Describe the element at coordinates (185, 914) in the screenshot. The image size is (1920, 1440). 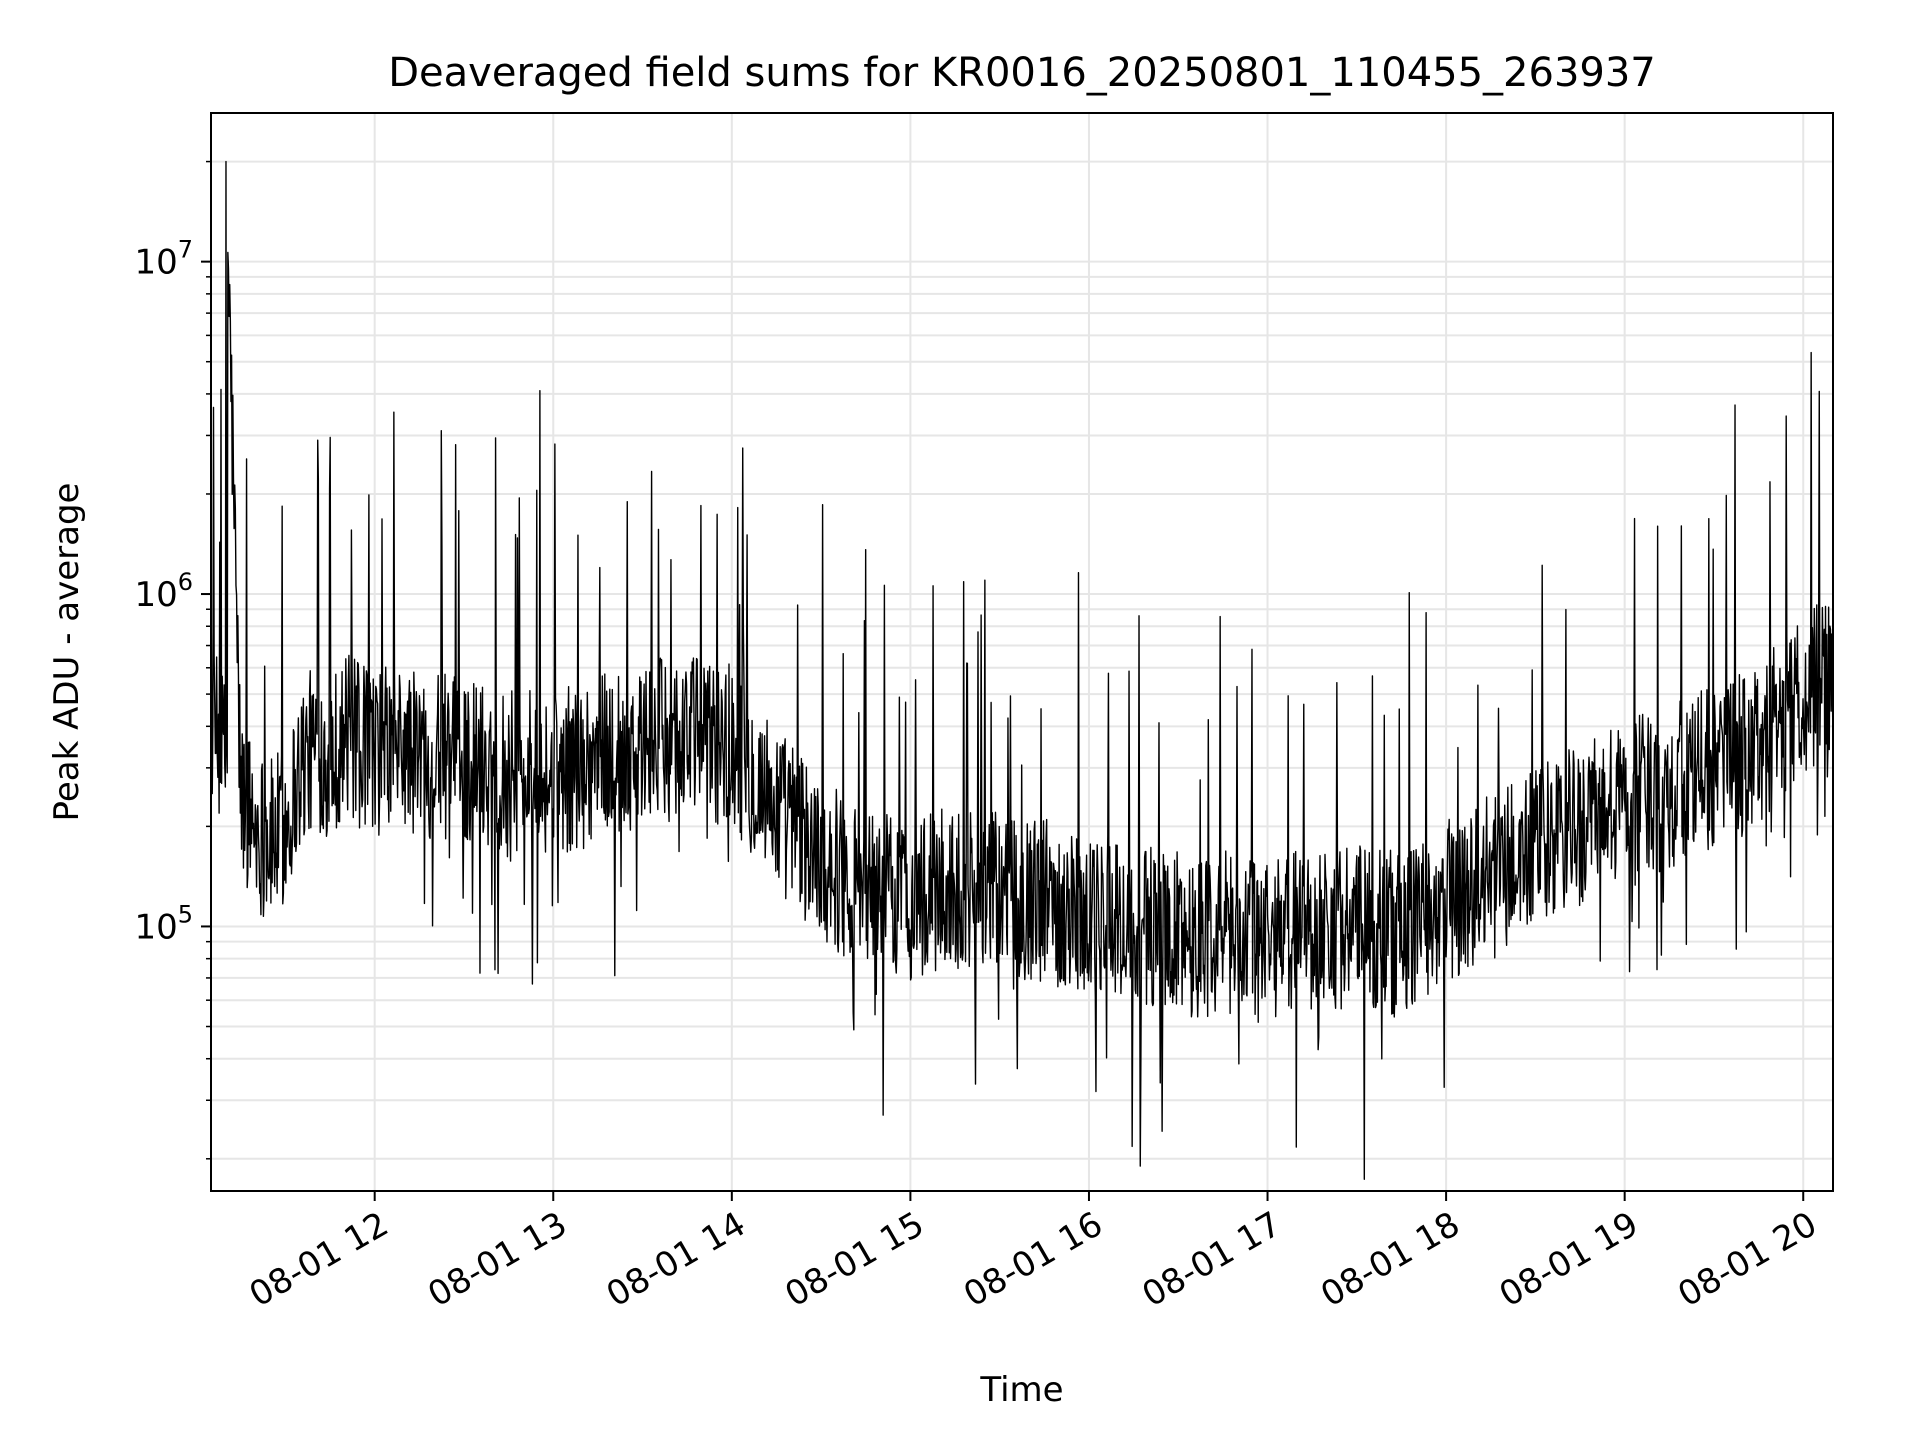
I see `y-tick-exponent: 5` at that location.